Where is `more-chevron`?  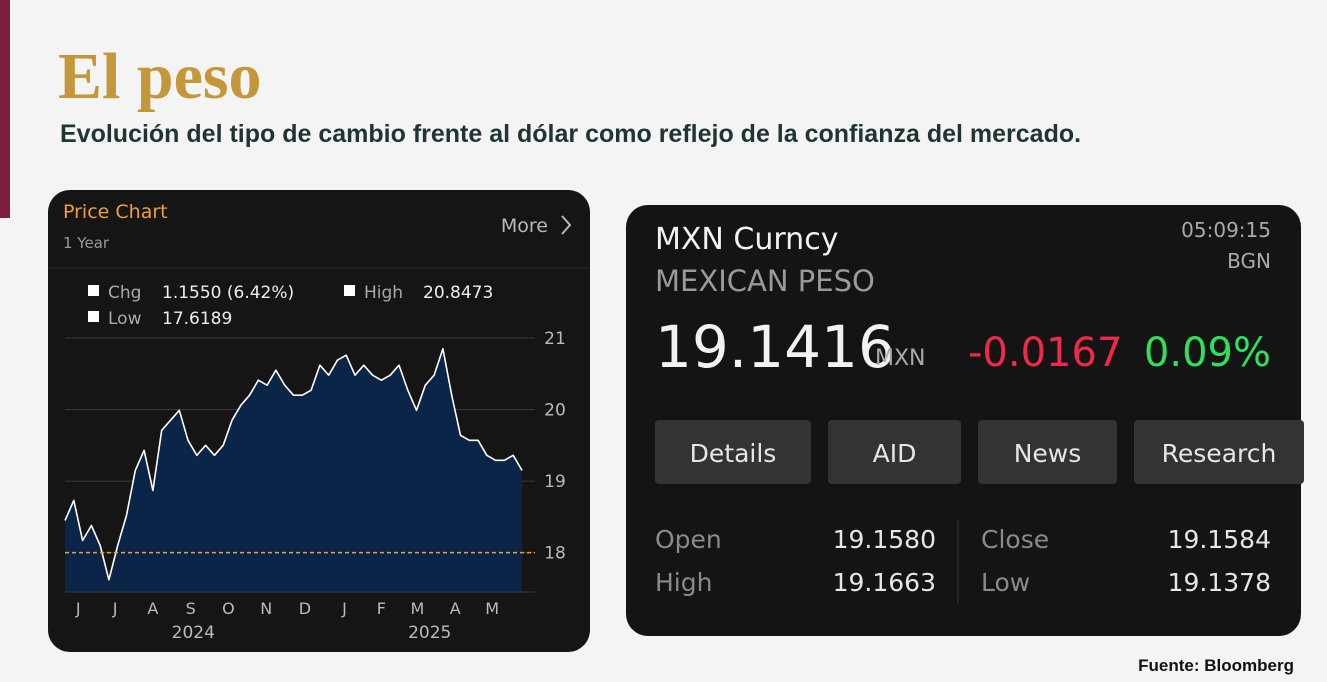
more-chevron is located at coordinates (566, 225).